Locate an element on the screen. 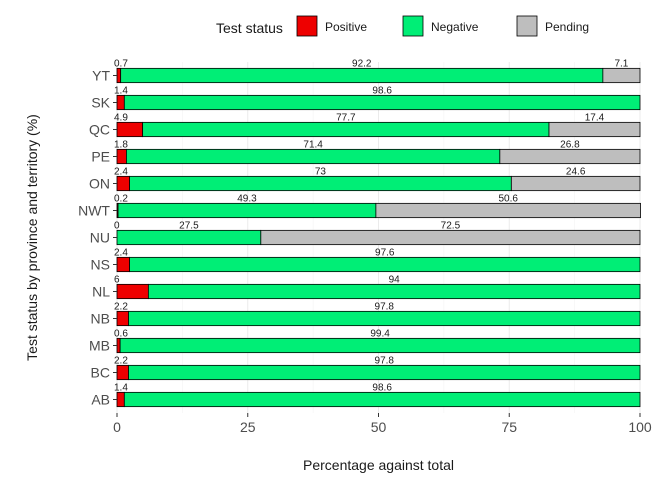 The image size is (672, 480). data-label: 0.2 is located at coordinates (121, 198).